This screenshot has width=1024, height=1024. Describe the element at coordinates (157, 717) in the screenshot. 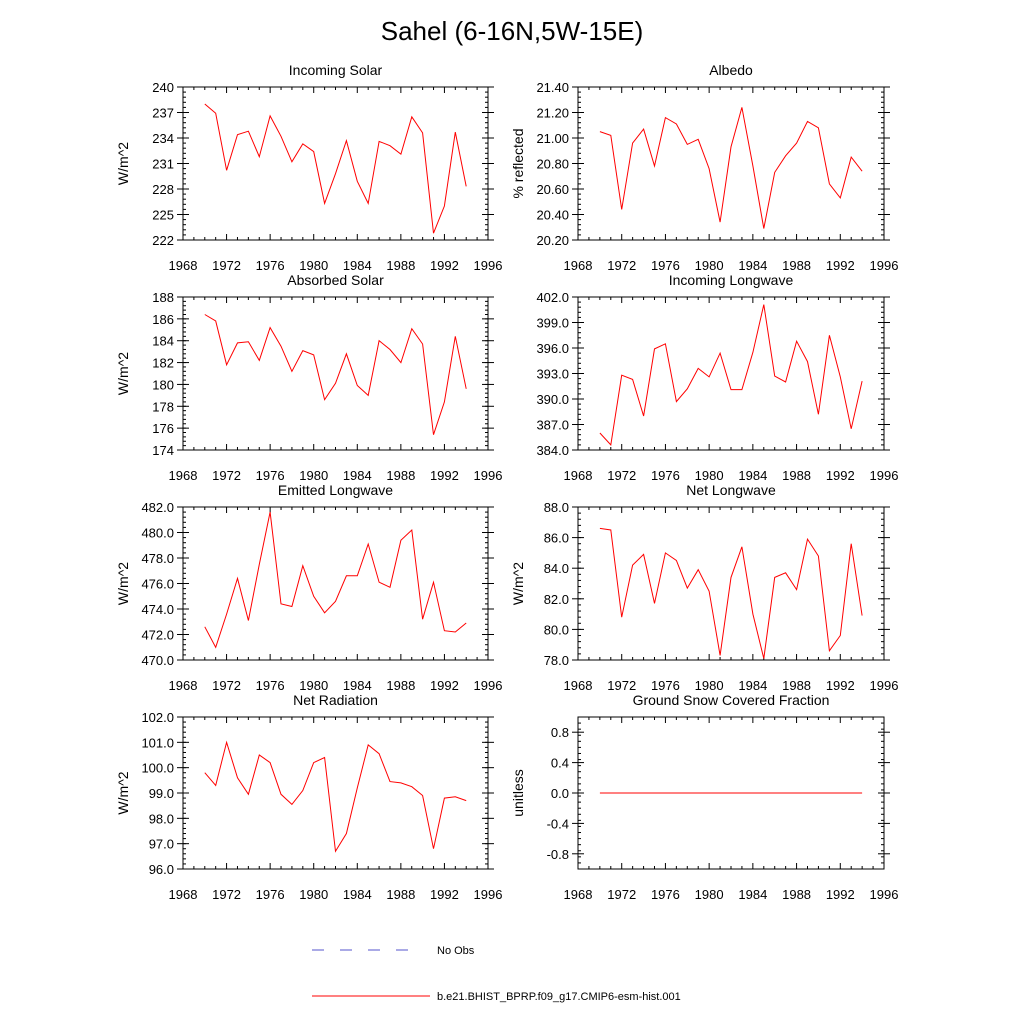

I see `y-tick-label: 102.0` at that location.